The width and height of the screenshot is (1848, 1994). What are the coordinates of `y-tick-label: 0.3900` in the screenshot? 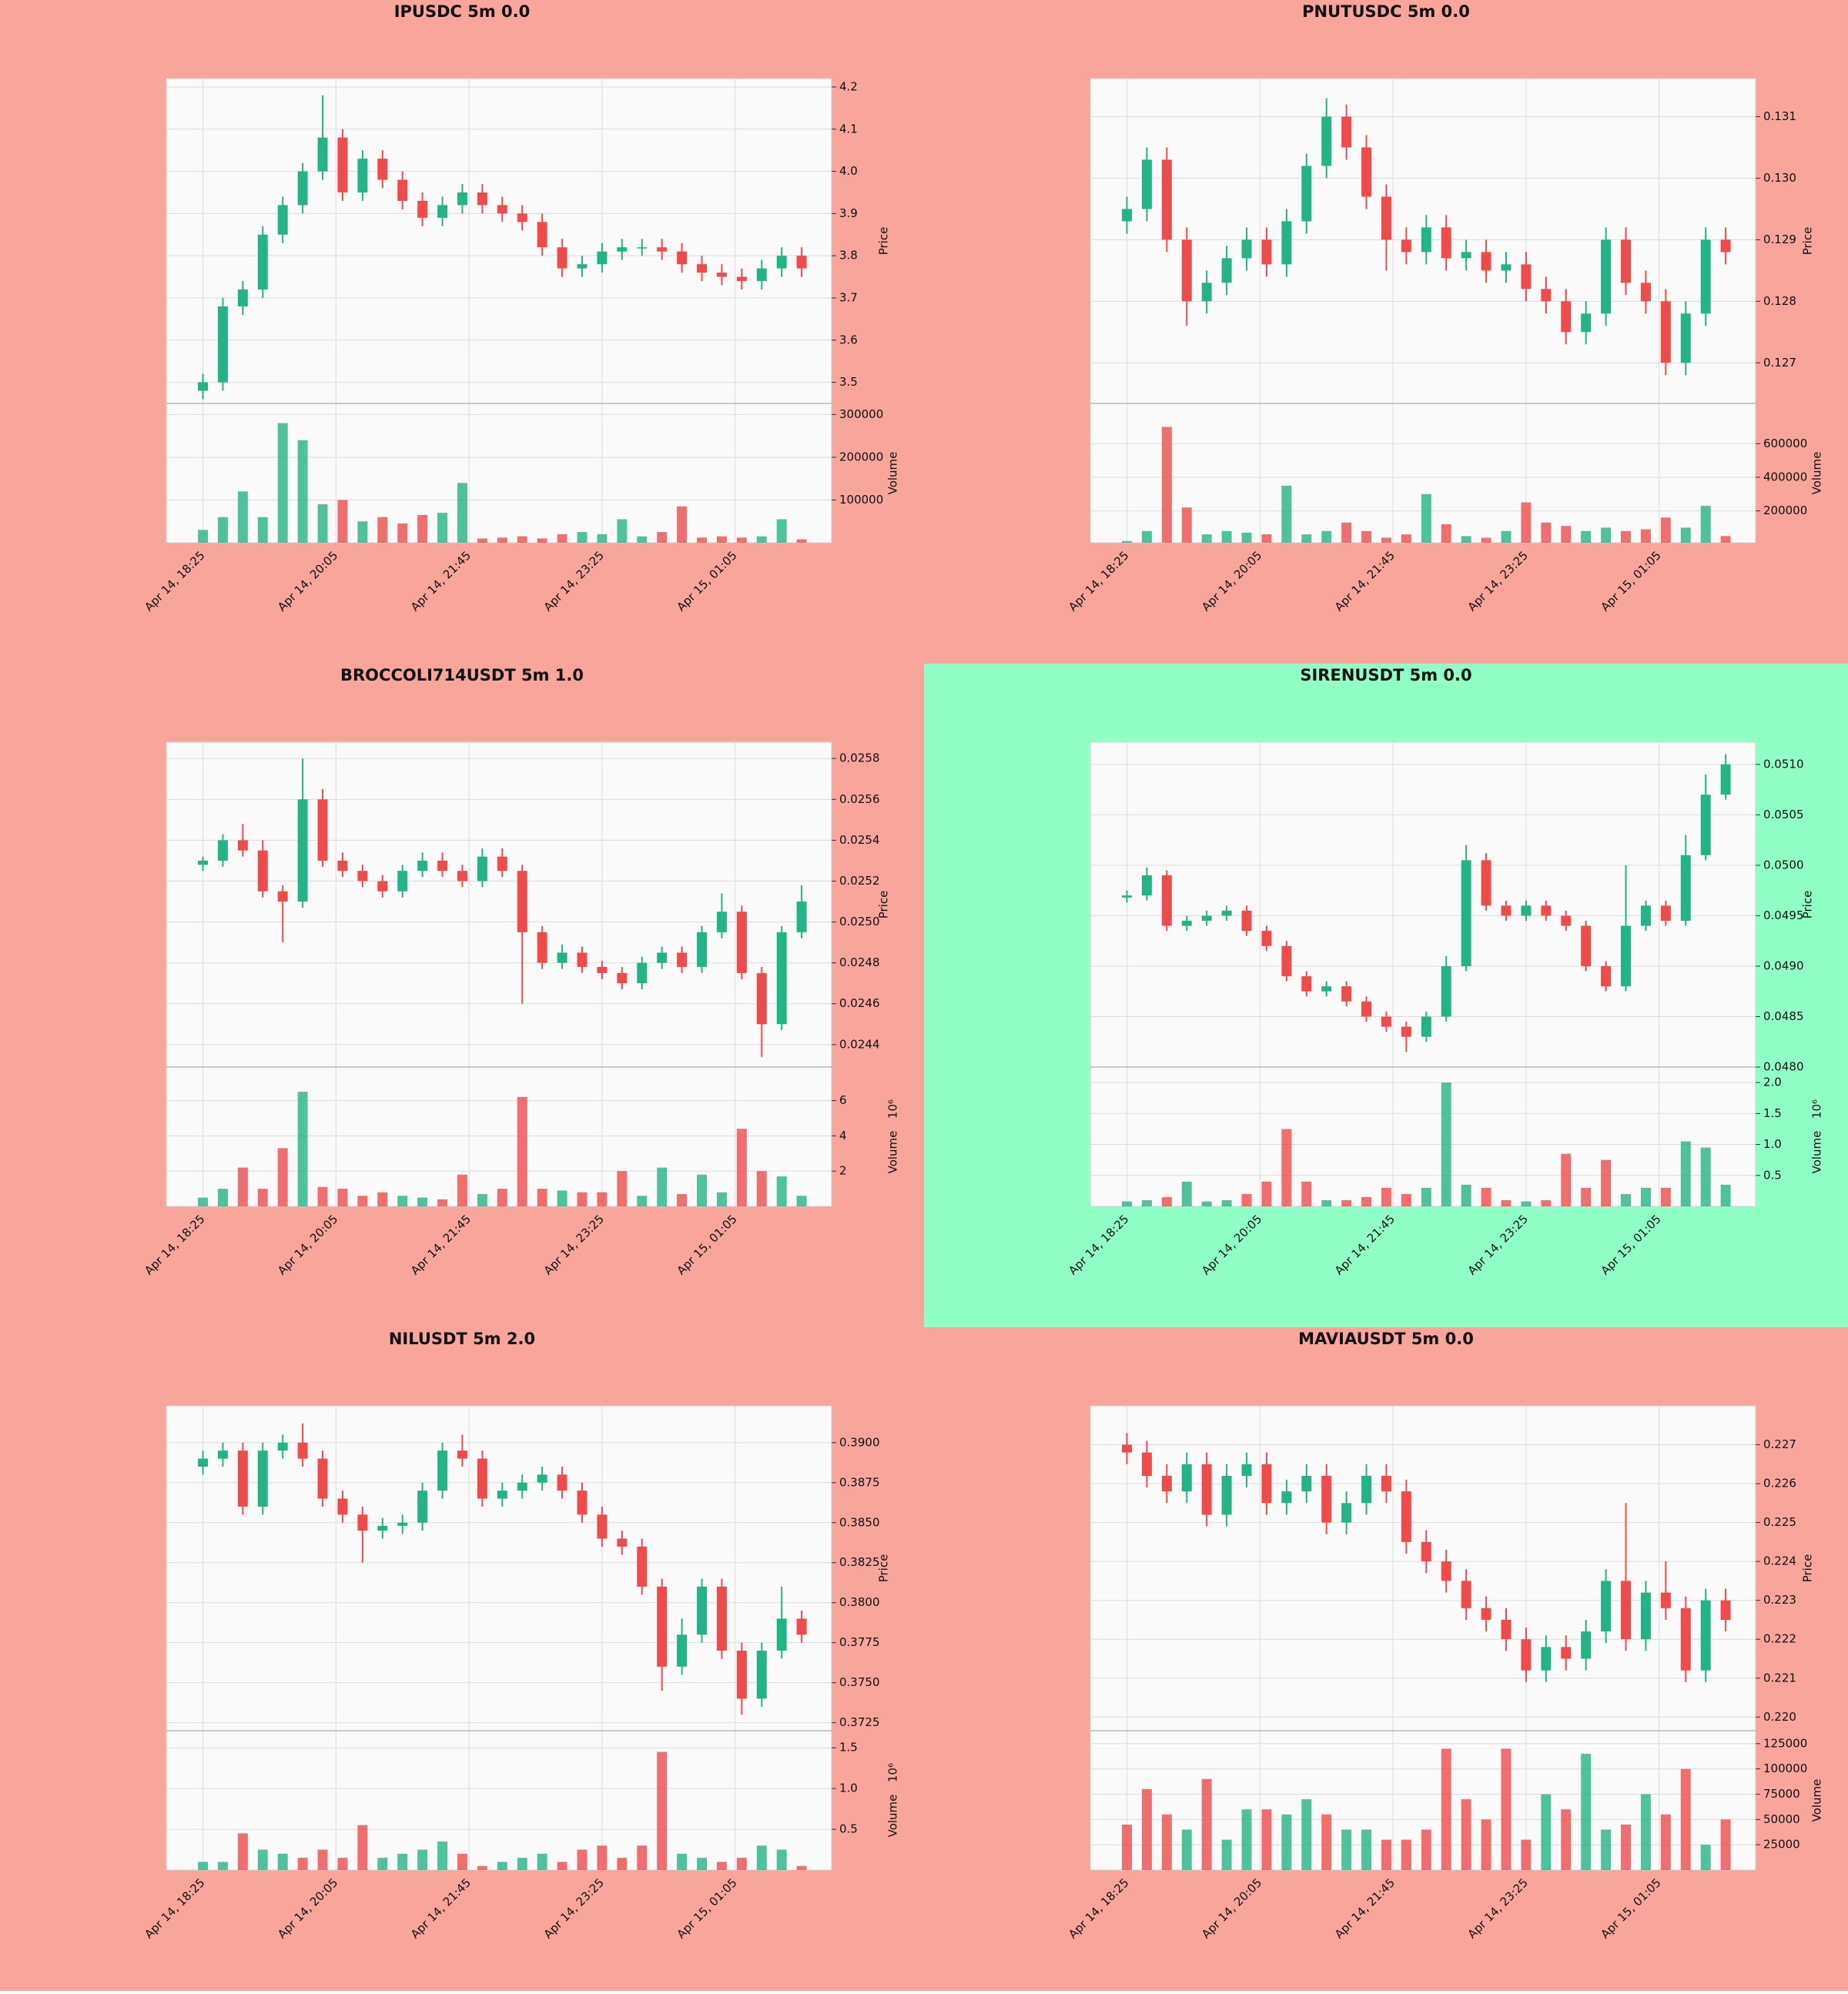 It's located at (859, 1442).